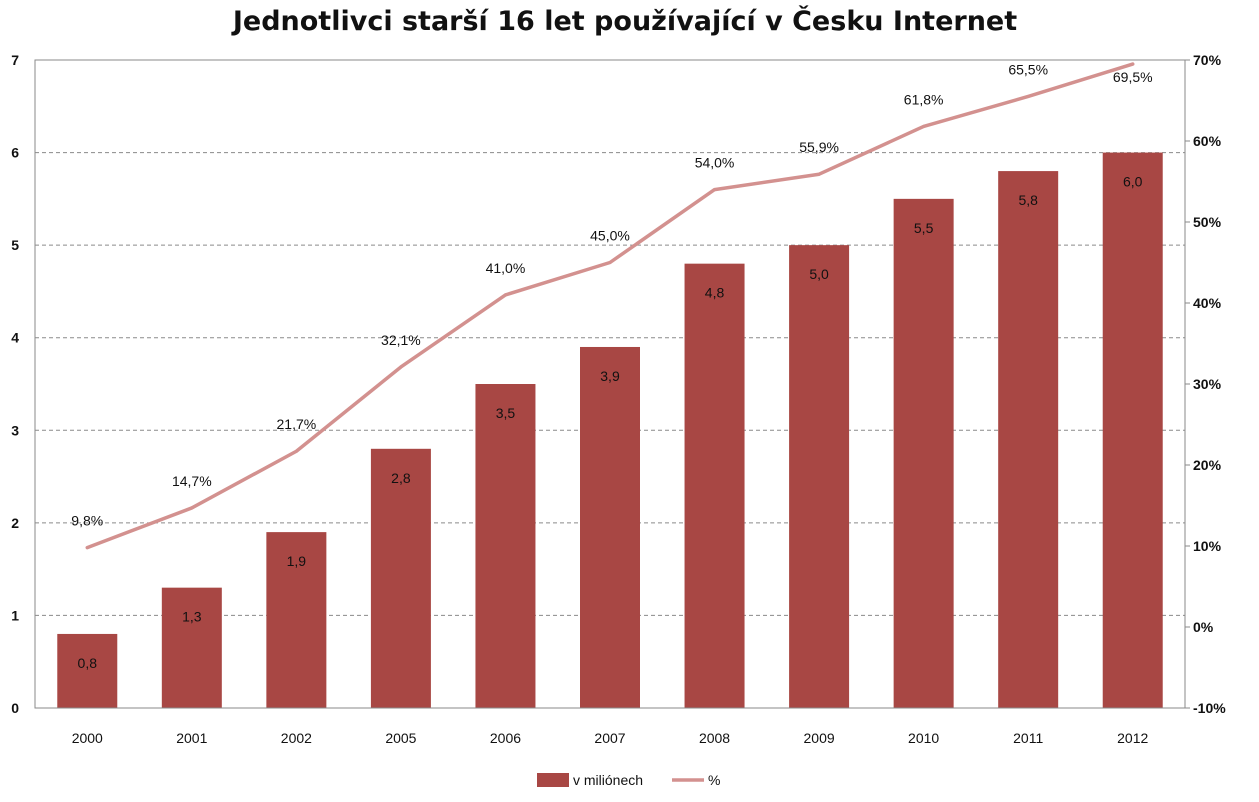  I want to click on line-data-label: 61,8%, so click(924, 99).